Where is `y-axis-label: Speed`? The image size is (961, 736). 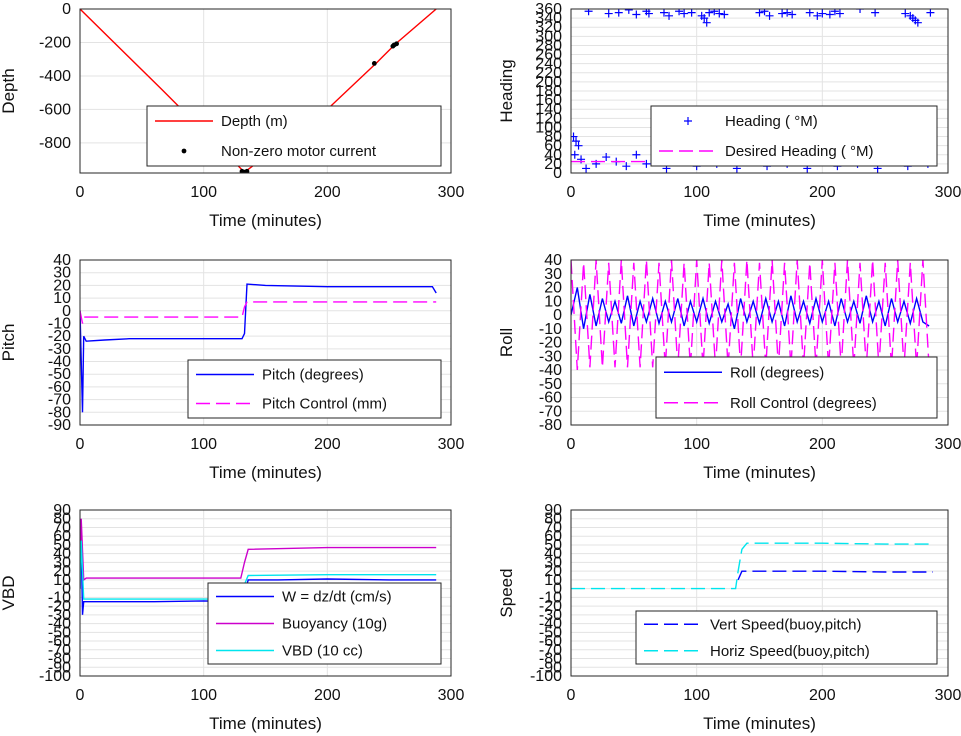 y-axis-label: Speed is located at coordinates (506, 592).